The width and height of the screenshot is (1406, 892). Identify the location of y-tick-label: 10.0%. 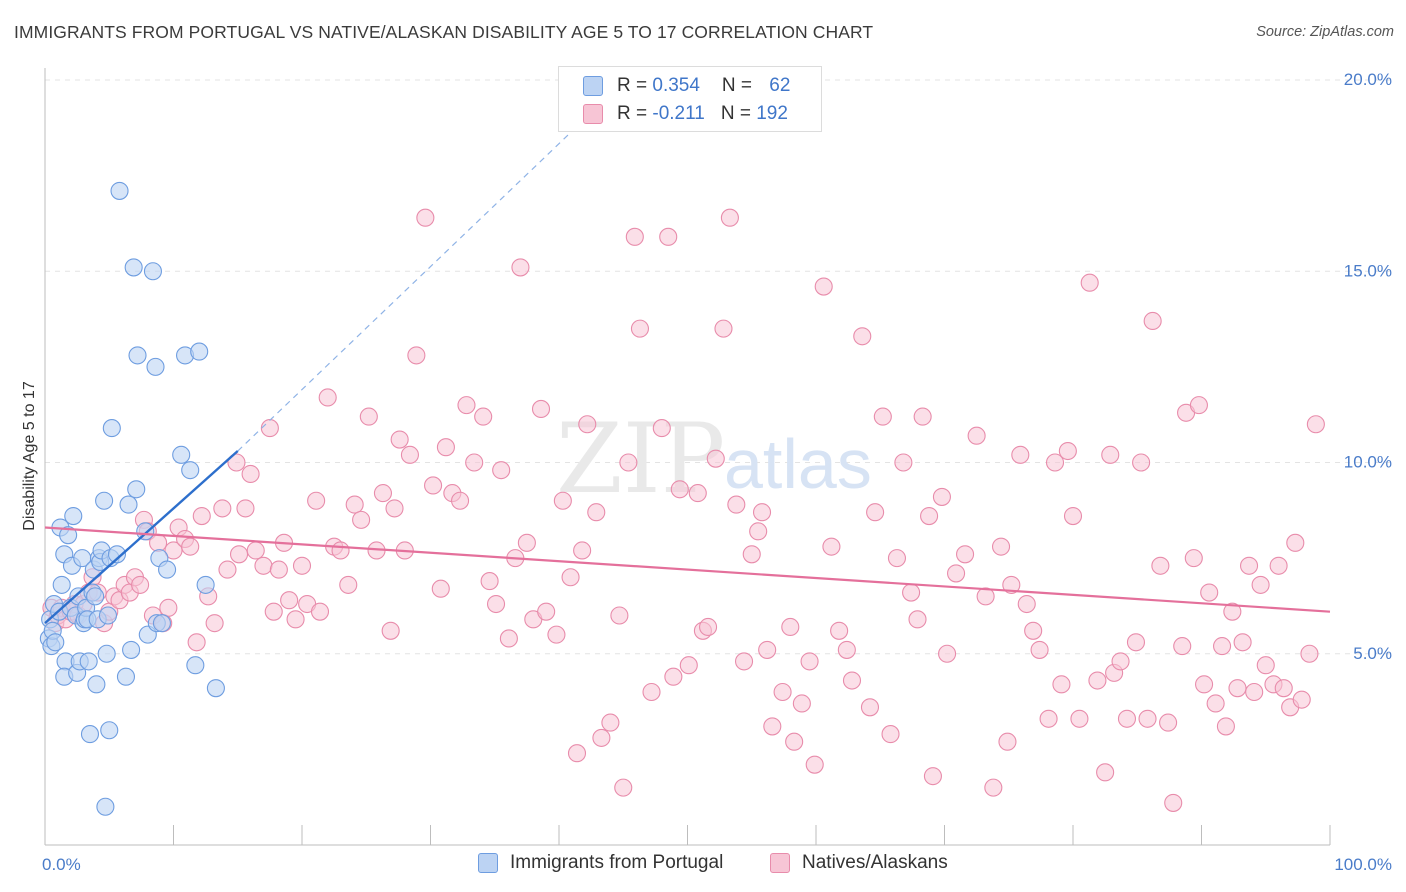
(1368, 462).